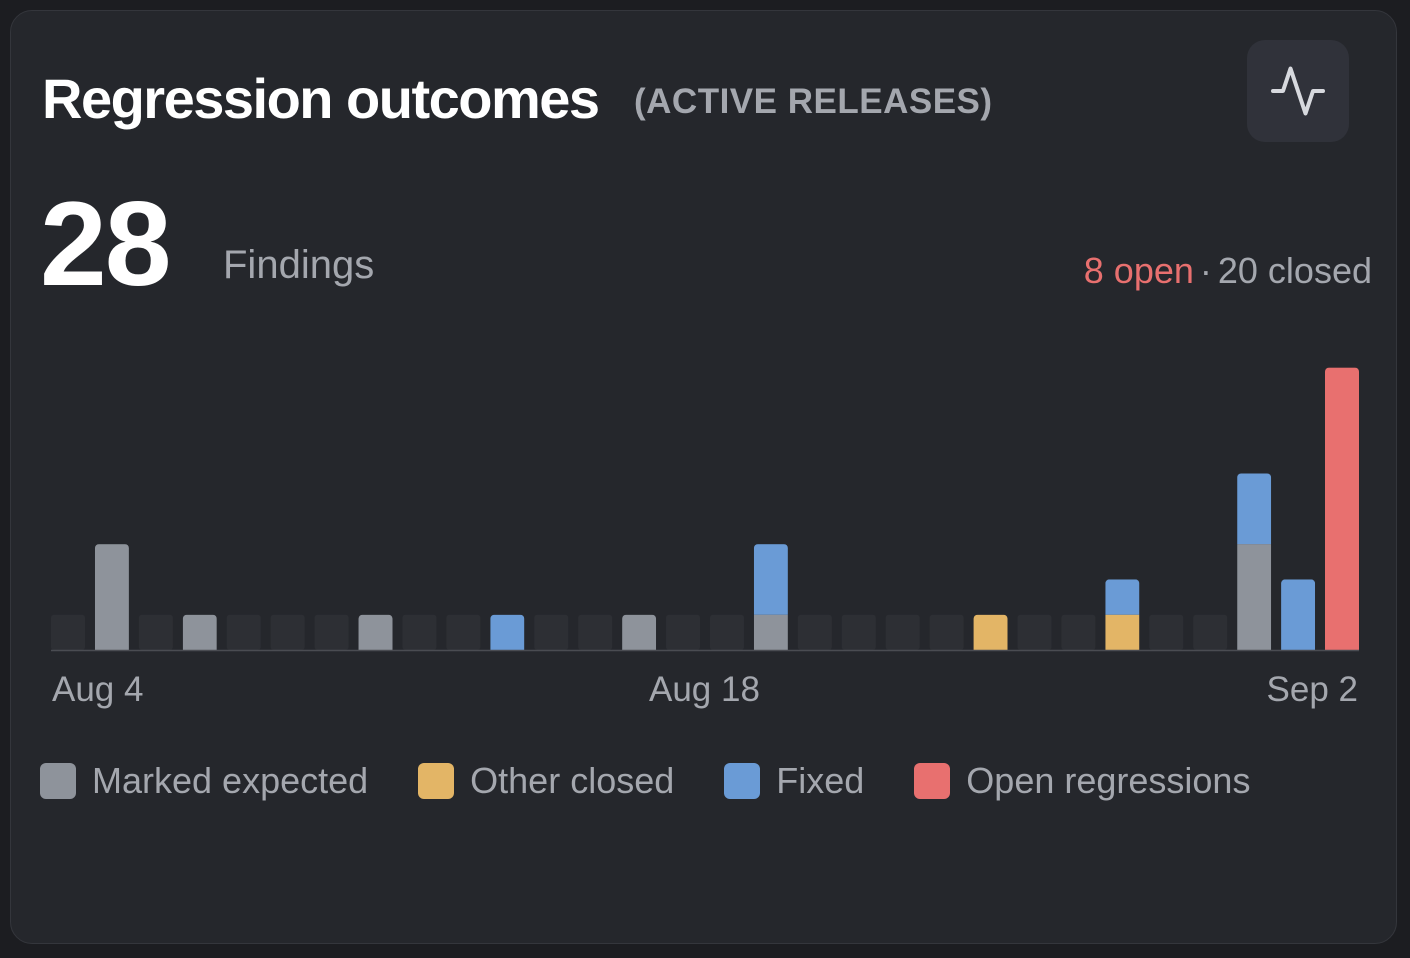  I want to click on bar-segment-open, so click(1342, 508).